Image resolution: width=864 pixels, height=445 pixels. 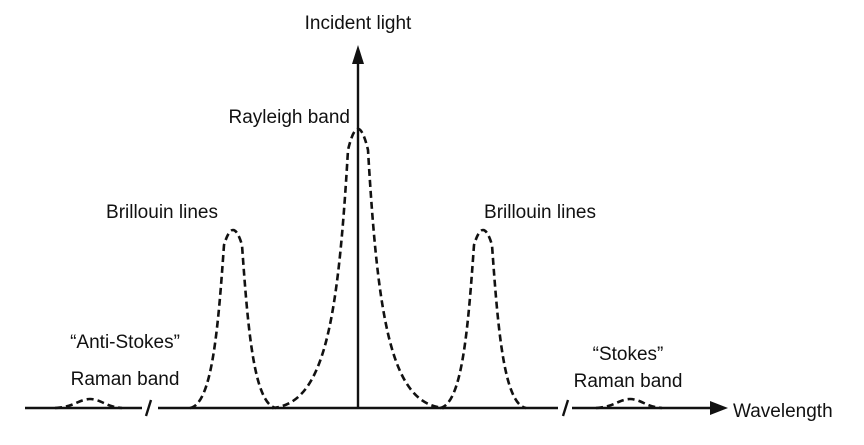 I want to click on wavelength-label: Wavelength, so click(x=783, y=411).